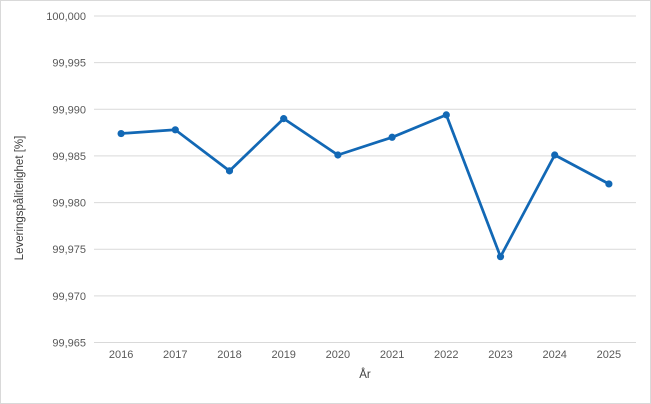 Image resolution: width=651 pixels, height=404 pixels. Describe the element at coordinates (69, 64) in the screenshot. I see `y-tick-label: 99,995` at that location.